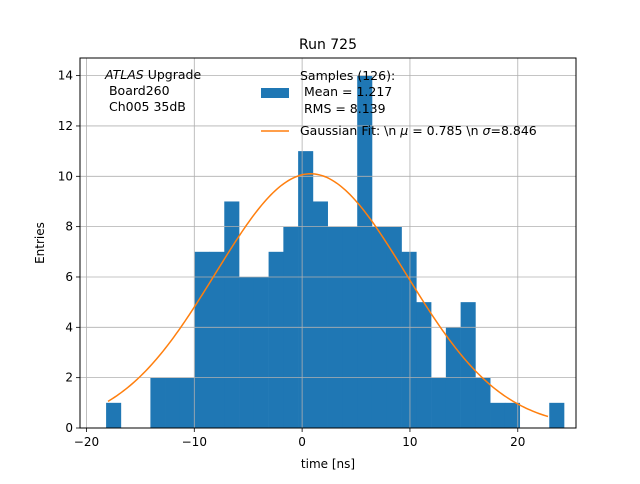  What do you see at coordinates (65, 126) in the screenshot?
I see `y-tick-label: 12` at bounding box center [65, 126].